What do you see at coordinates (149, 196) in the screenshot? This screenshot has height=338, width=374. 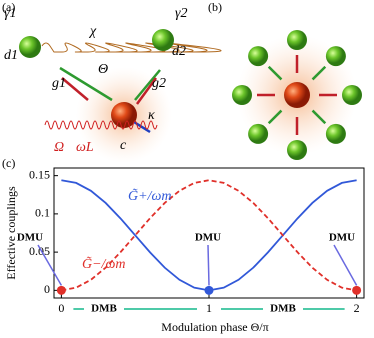 I see `label: G̃+/ωm` at bounding box center [149, 196].